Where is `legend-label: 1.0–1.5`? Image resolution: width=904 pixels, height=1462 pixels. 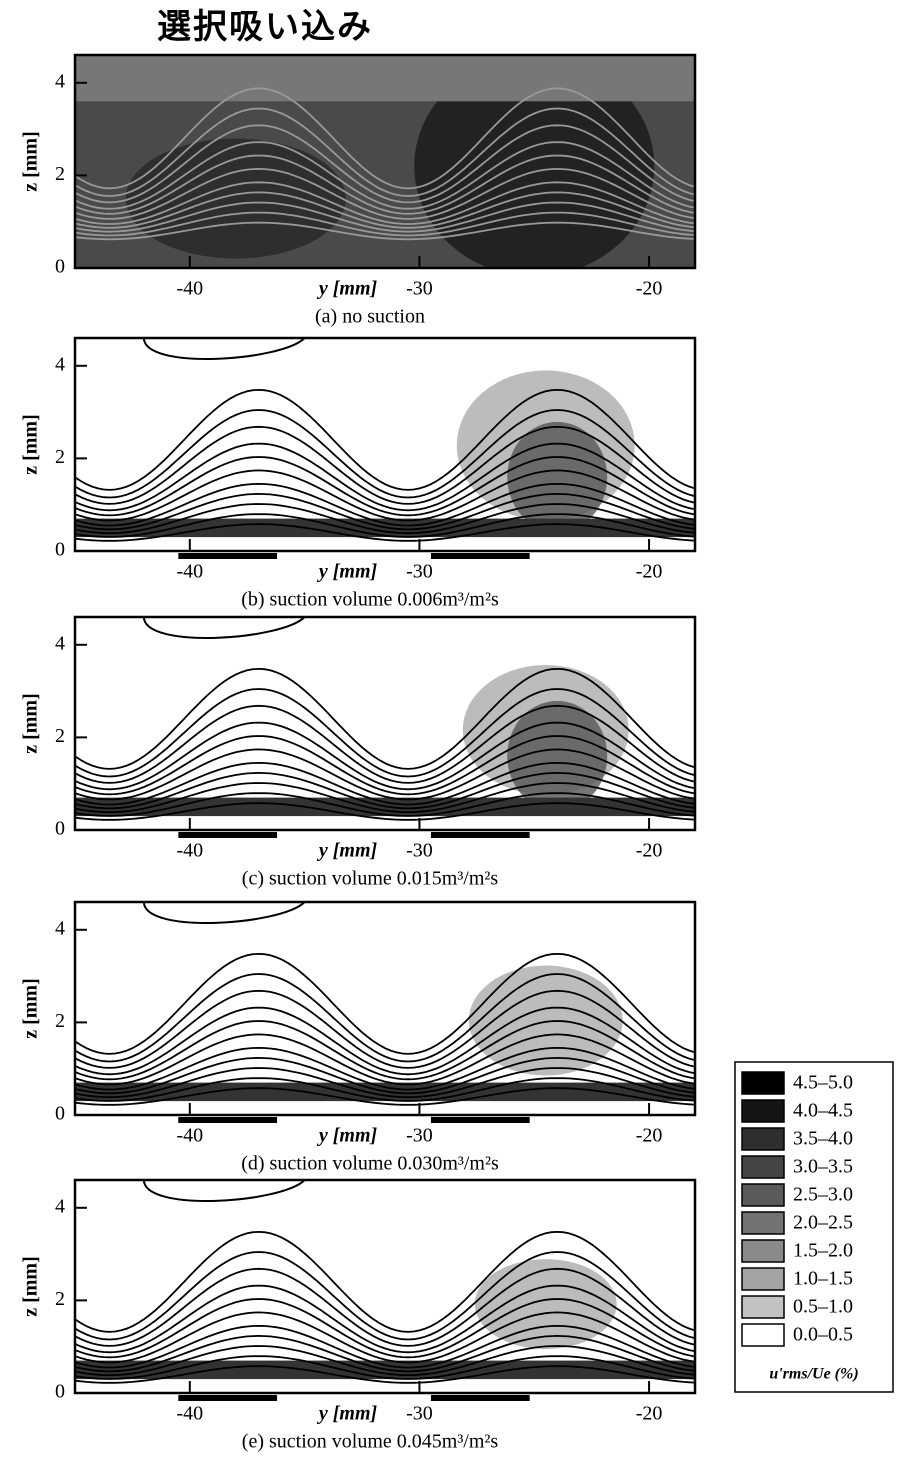 legend-label: 1.0–1.5 is located at coordinates (823, 1279).